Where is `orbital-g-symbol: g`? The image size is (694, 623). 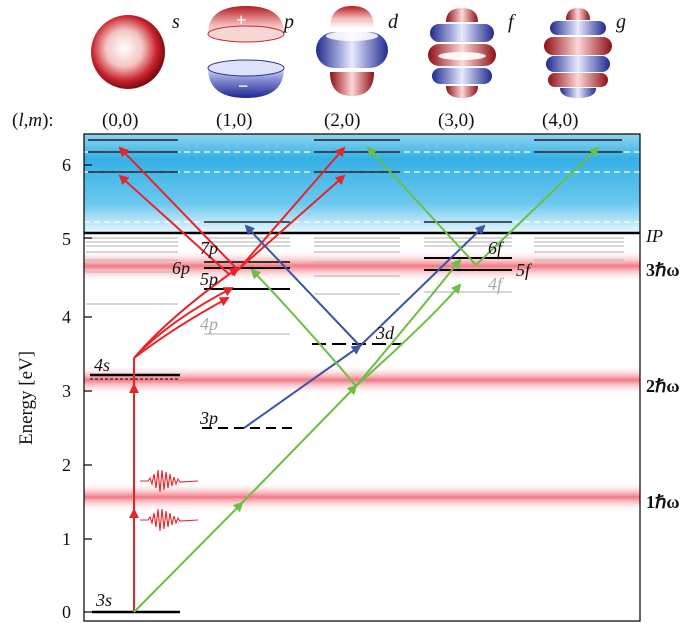
orbital-g-symbol: g is located at coordinates (621, 22).